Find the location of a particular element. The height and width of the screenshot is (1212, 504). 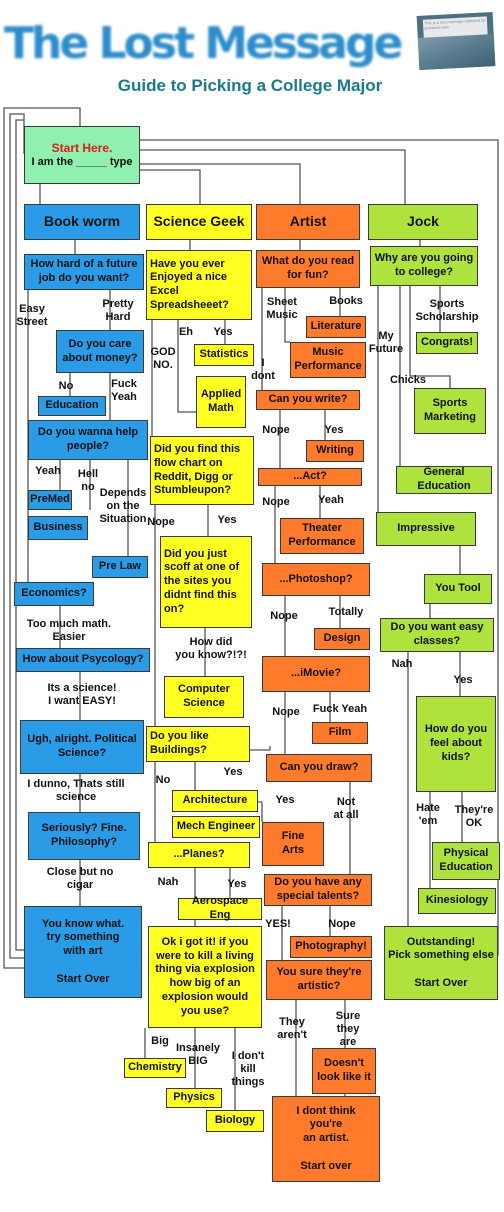

ar-fine-arts: Fine Arts is located at coordinates (293, 844).